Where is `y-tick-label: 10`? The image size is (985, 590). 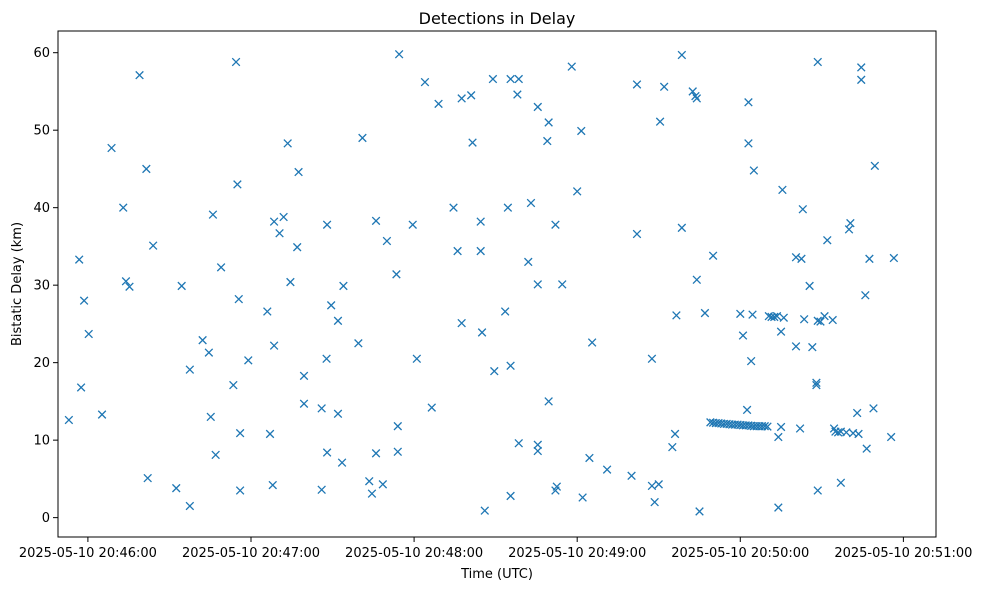 y-tick-label: 10 is located at coordinates (41, 441).